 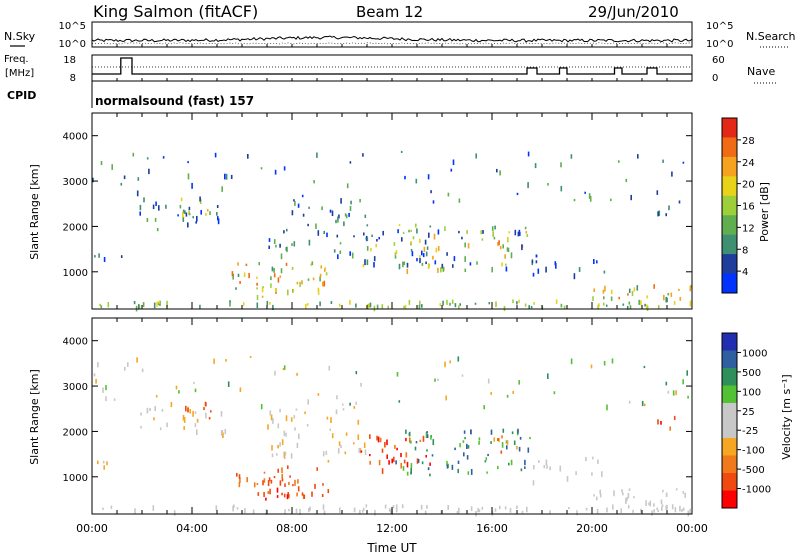 What do you see at coordinates (392, 66) in the screenshot?
I see `freq-line` at bounding box center [392, 66].